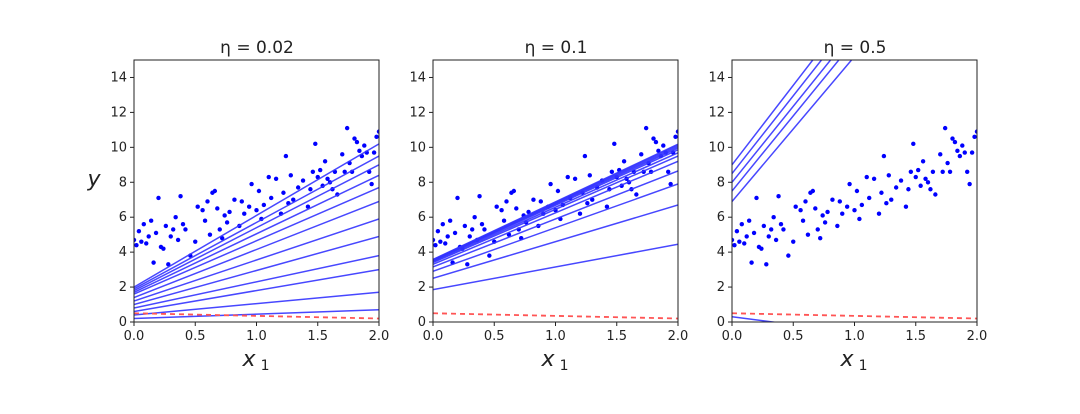 The height and width of the screenshot is (414, 1080). Describe the element at coordinates (564, 366) in the screenshot. I see `x-axis-label-subscript: 1` at that location.